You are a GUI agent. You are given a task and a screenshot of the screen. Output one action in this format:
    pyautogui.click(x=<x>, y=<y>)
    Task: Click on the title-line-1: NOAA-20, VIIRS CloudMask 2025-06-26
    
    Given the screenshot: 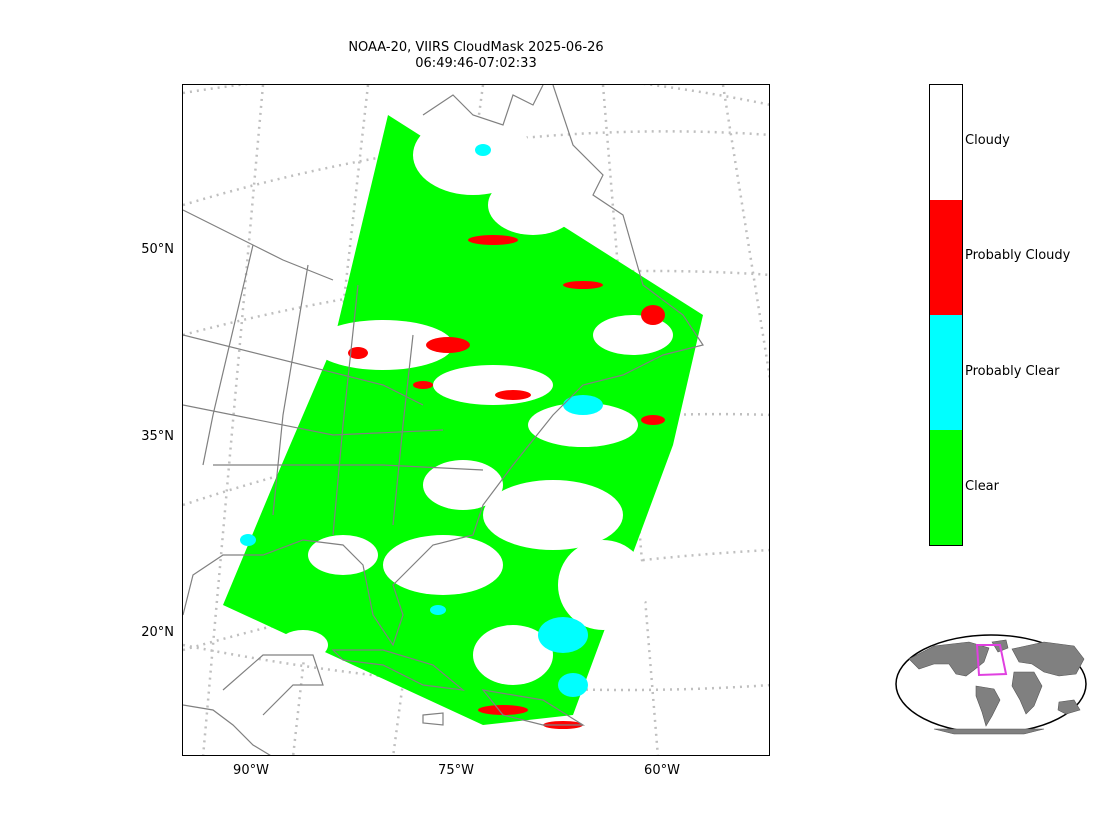 What is the action you would take?
    pyautogui.click(x=476, y=47)
    